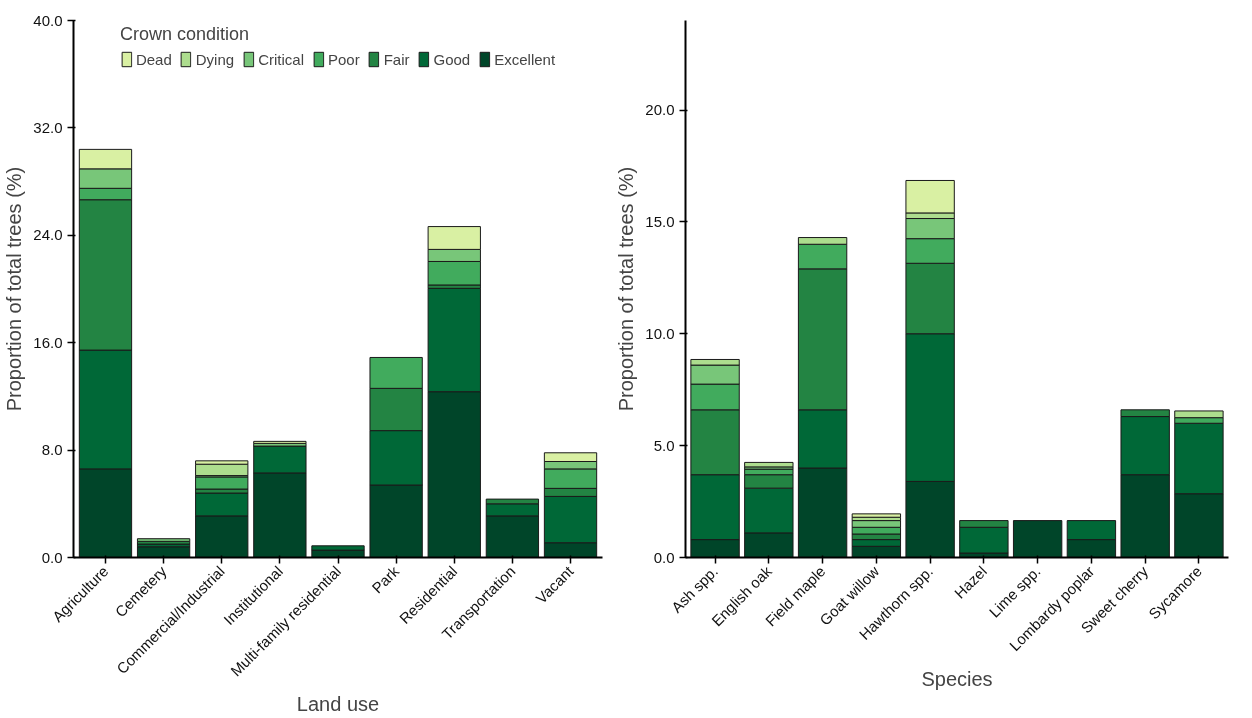 The height and width of the screenshot is (718, 1252). I want to click on legend-label: Dead, so click(153, 59).